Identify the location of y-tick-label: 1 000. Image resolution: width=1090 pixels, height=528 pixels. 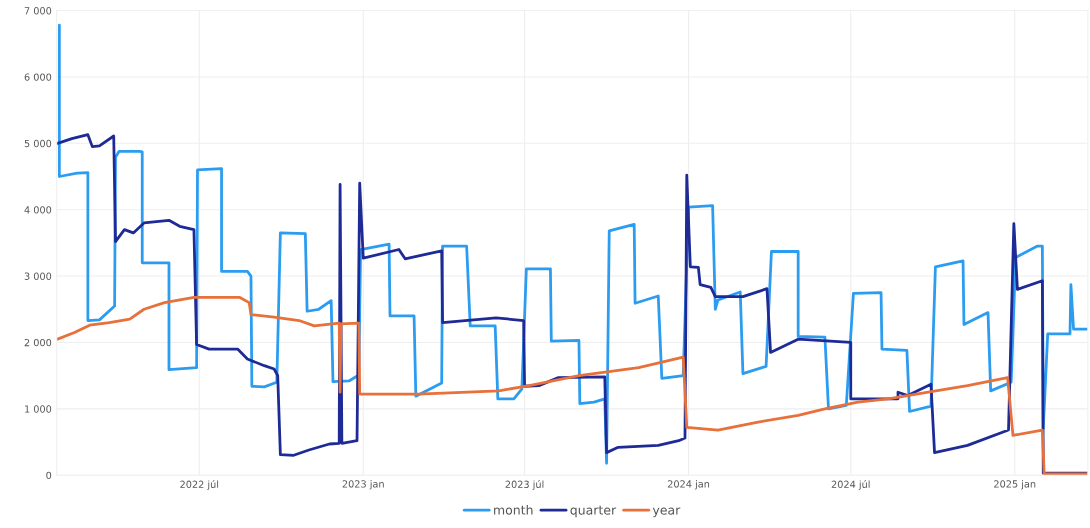
(38, 409).